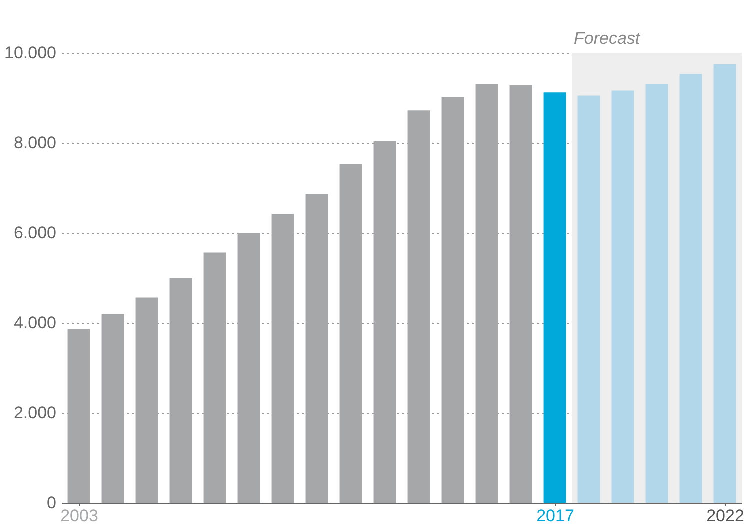  What do you see at coordinates (725, 516) in the screenshot?
I see `x-tick-label: 2022` at bounding box center [725, 516].